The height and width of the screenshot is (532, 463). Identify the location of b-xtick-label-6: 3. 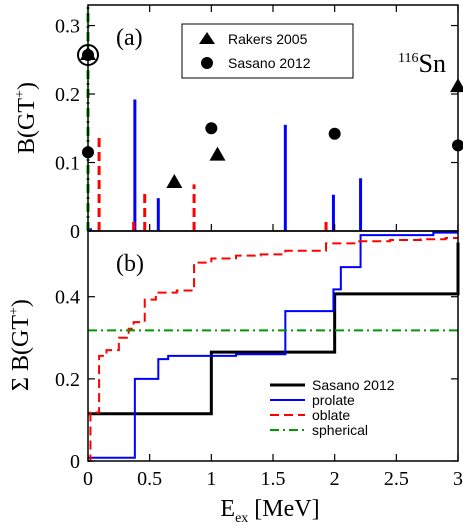
(458, 479).